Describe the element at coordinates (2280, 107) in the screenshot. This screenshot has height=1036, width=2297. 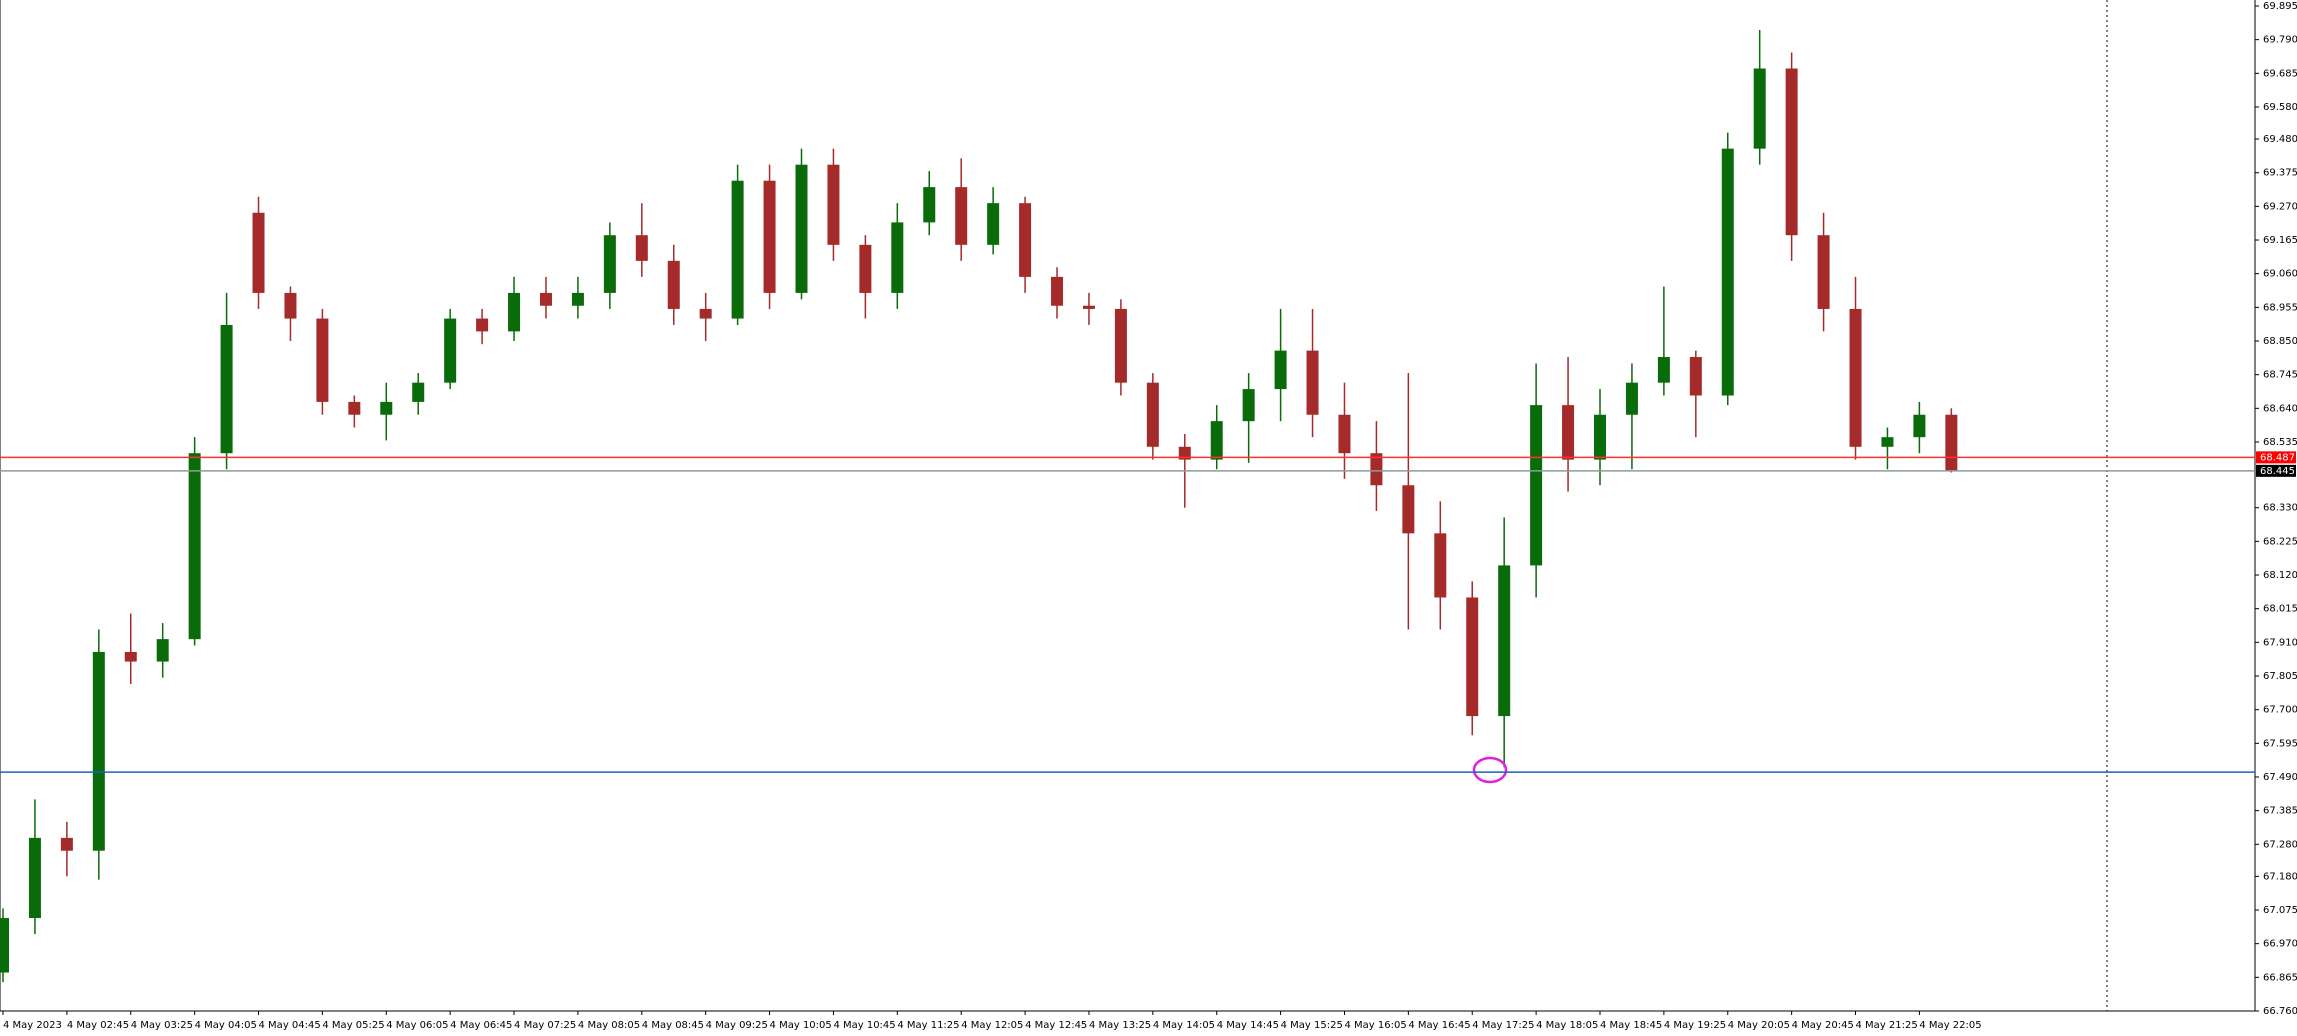
I see `y-tick-label: 69.580` at that location.